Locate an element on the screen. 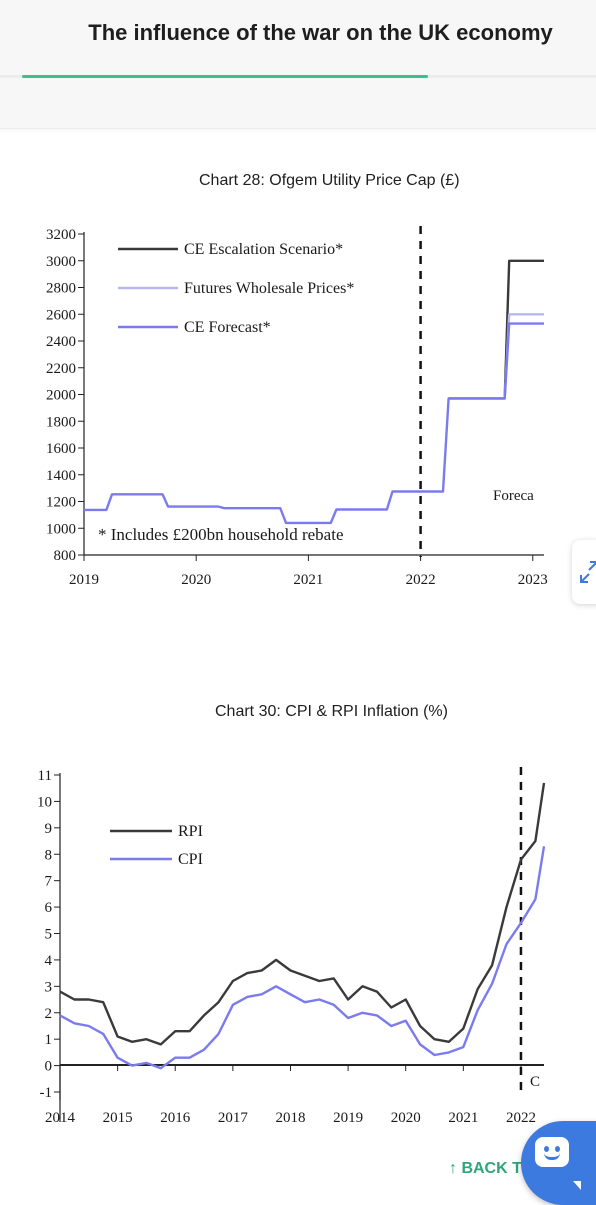  chart28-y-tick-label: 800 is located at coordinates (65, 556).